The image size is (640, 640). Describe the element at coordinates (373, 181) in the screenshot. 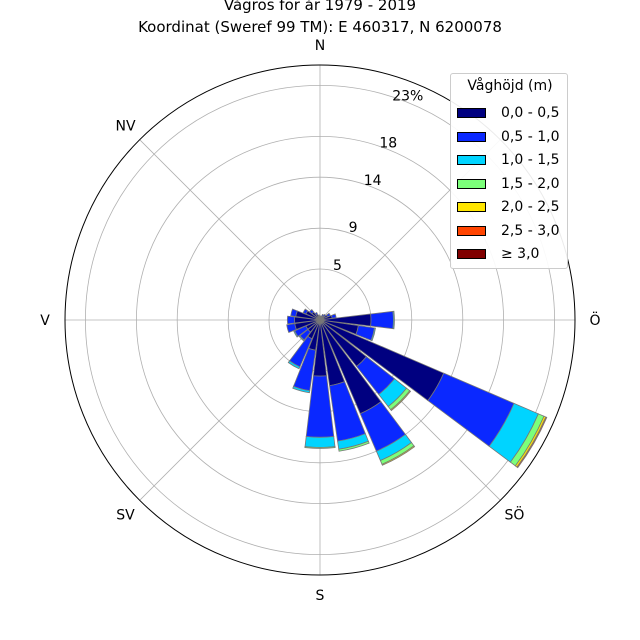

I see `radial-tick-label: 14` at that location.